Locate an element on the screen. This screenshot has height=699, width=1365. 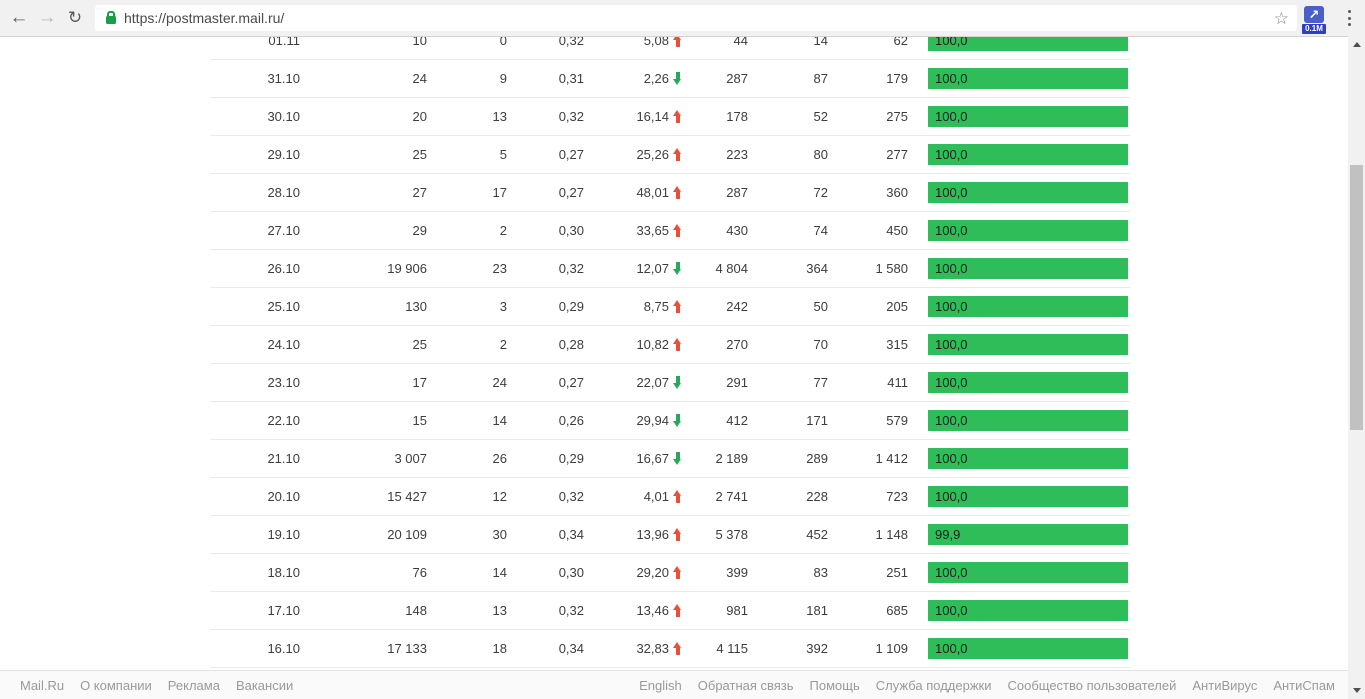
cell-value: 251 is located at coordinates (897, 572).